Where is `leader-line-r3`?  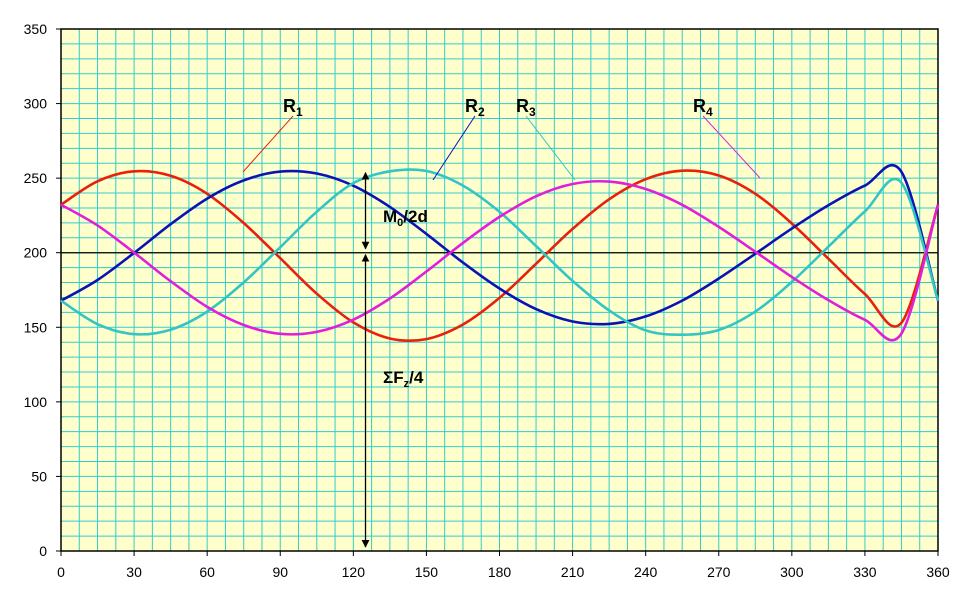
leader-line-r3 is located at coordinates (550, 148).